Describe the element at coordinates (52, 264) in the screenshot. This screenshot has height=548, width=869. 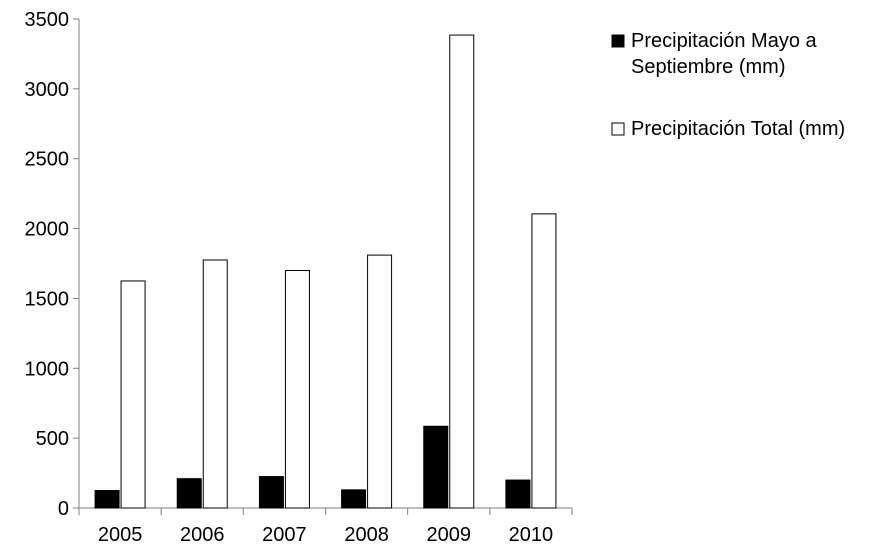
I see `y-axis: 0 500 1000 1500 2000 2500 3000 3500` at that location.